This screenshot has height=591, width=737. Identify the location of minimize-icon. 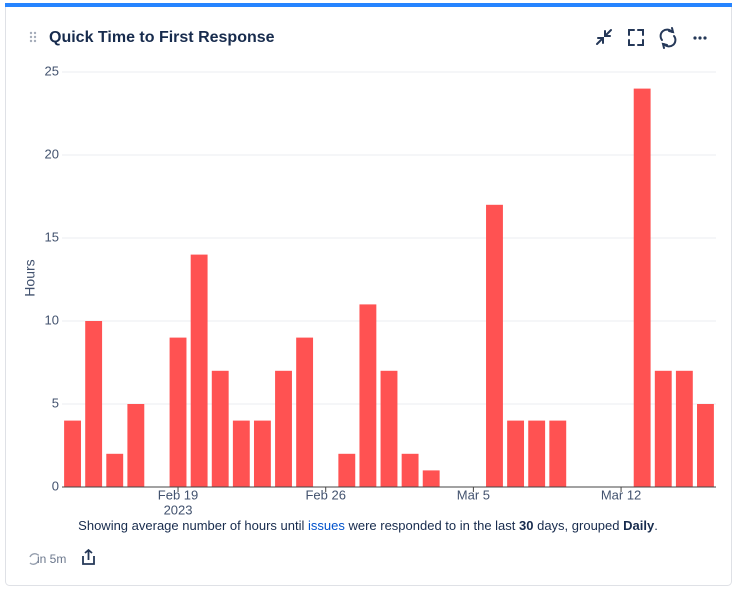
(604, 37).